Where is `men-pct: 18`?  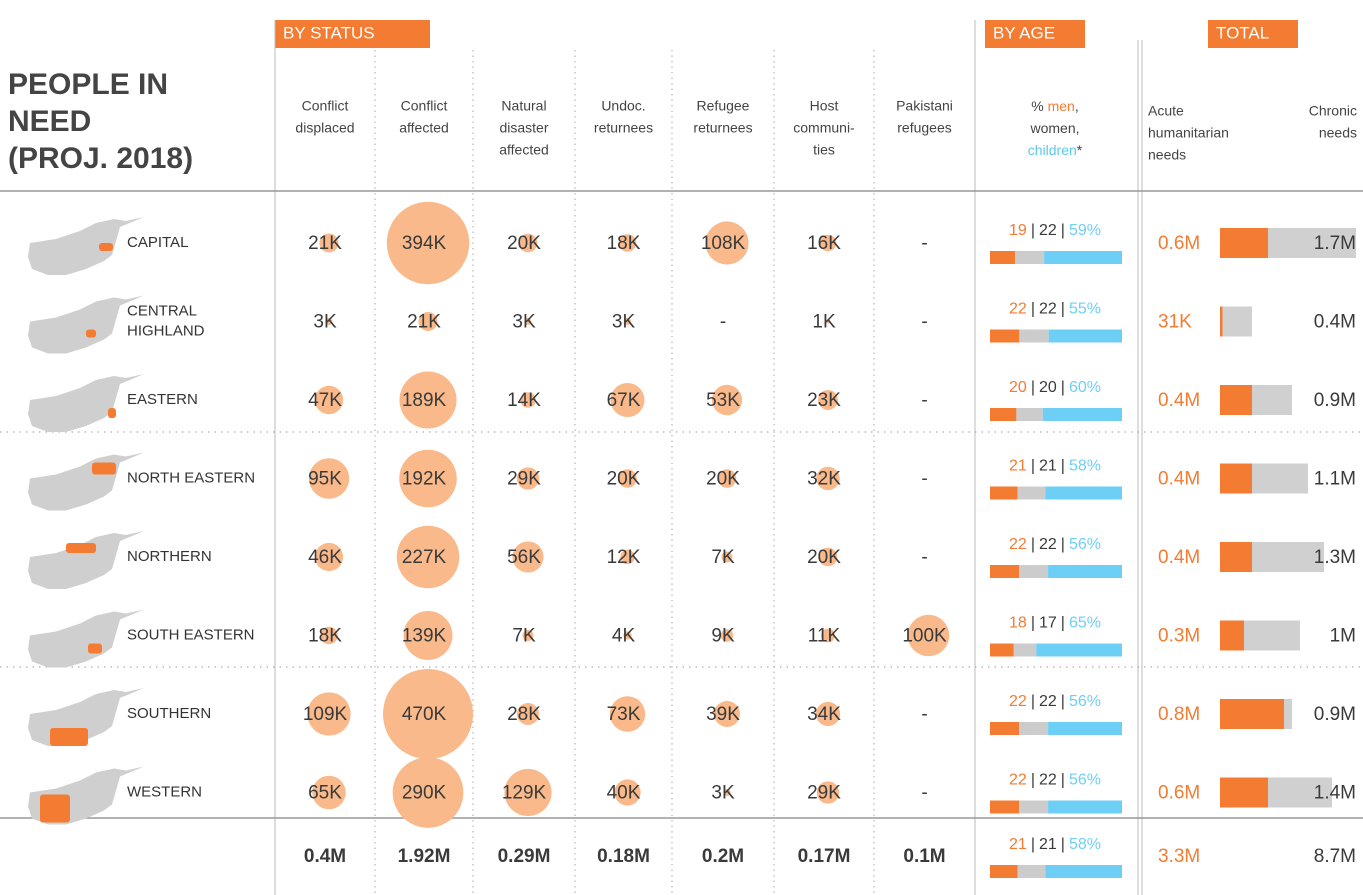
men-pct: 18 is located at coordinates (1018, 623).